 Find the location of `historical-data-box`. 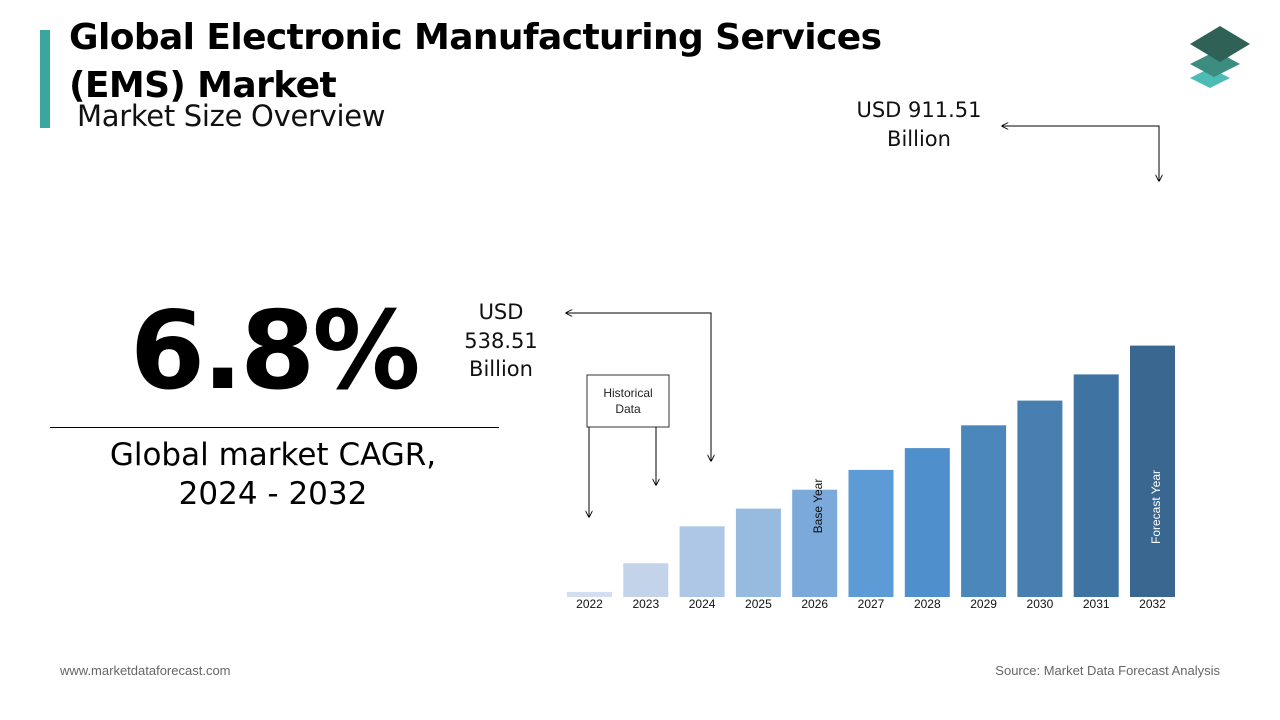

historical-data-box is located at coordinates (628, 401).